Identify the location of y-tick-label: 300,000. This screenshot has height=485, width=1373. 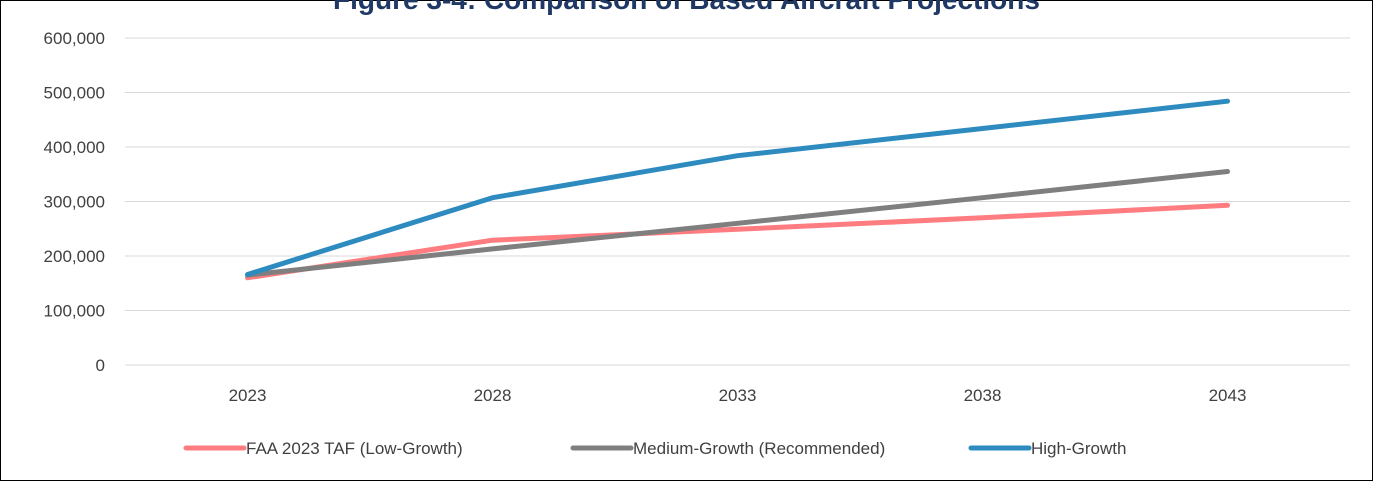
(74, 202).